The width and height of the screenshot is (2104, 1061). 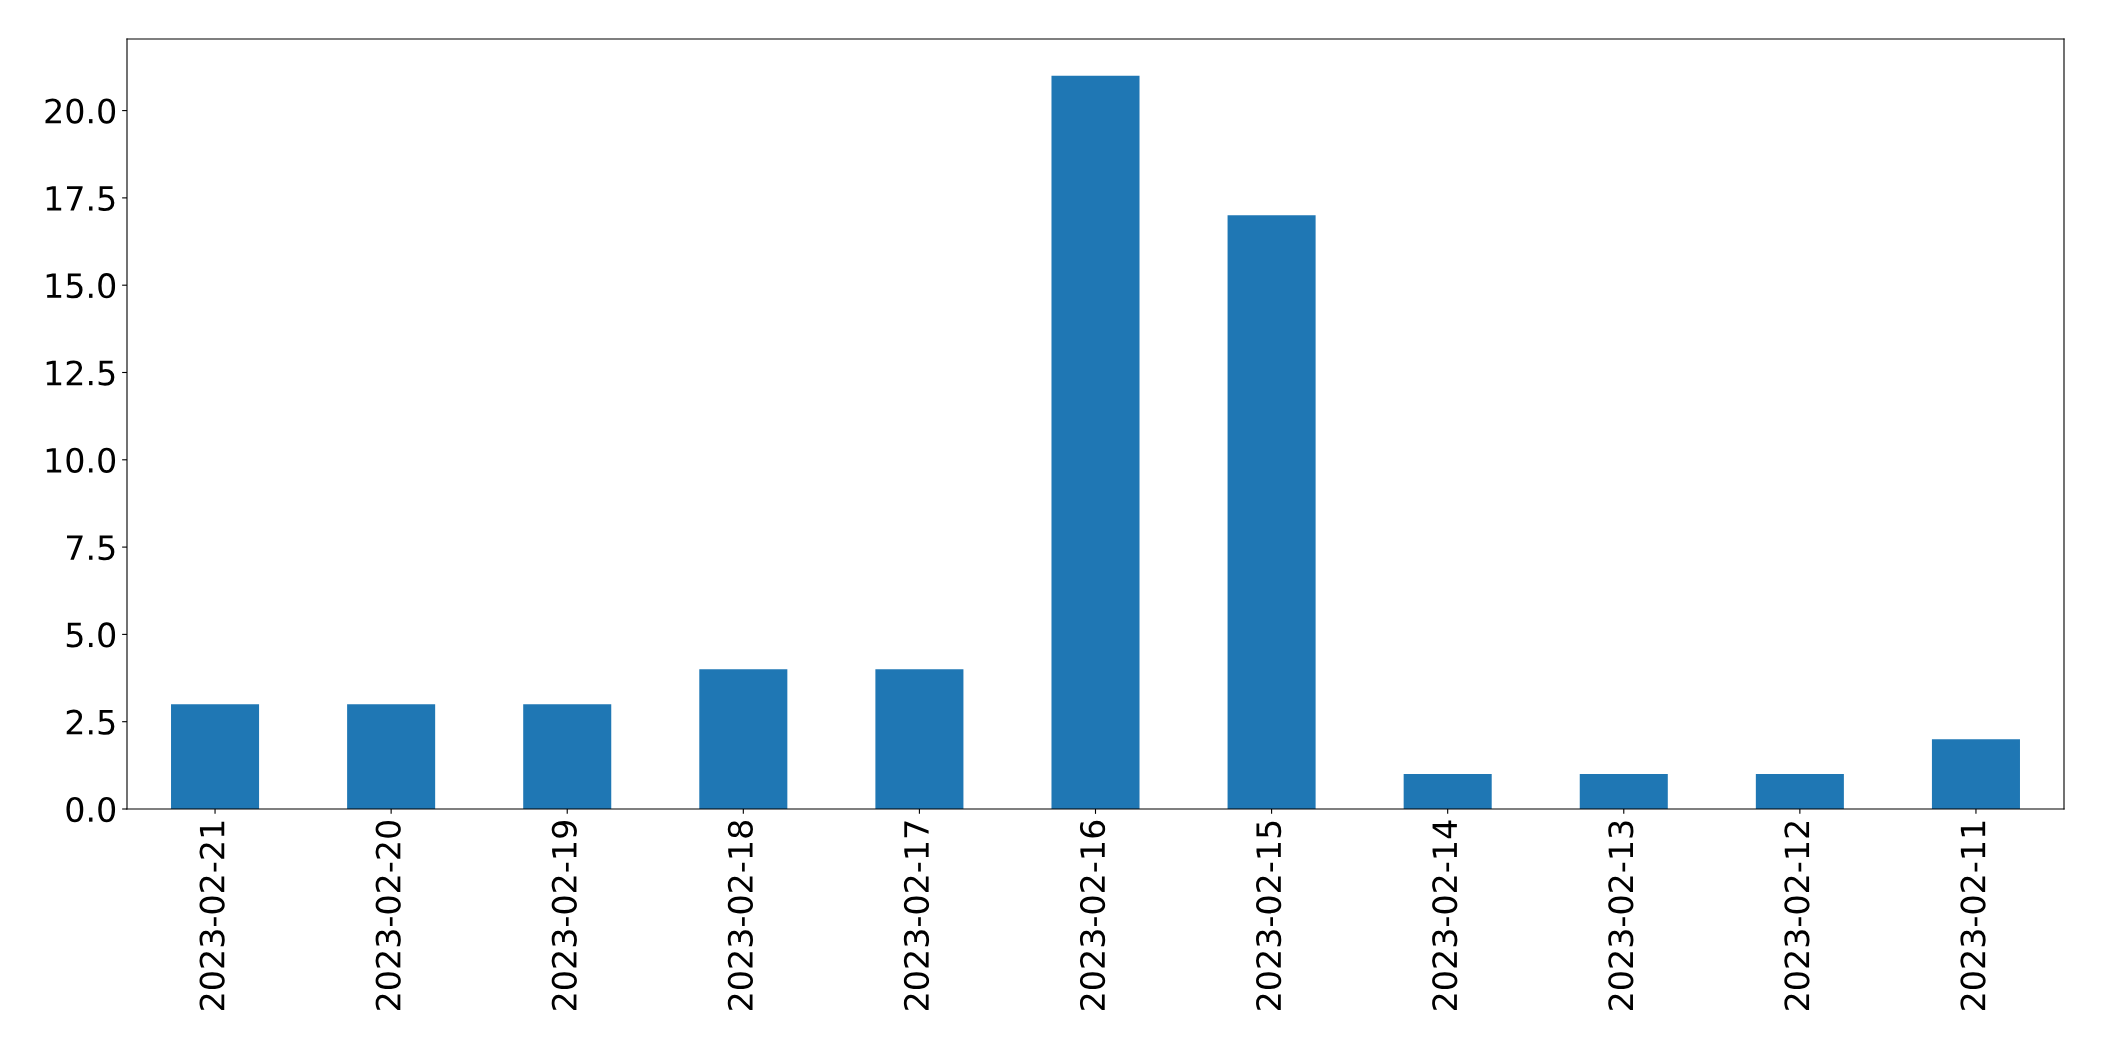 What do you see at coordinates (1445, 915) in the screenshot?
I see `x-tick-label: 2023-02-14` at bounding box center [1445, 915].